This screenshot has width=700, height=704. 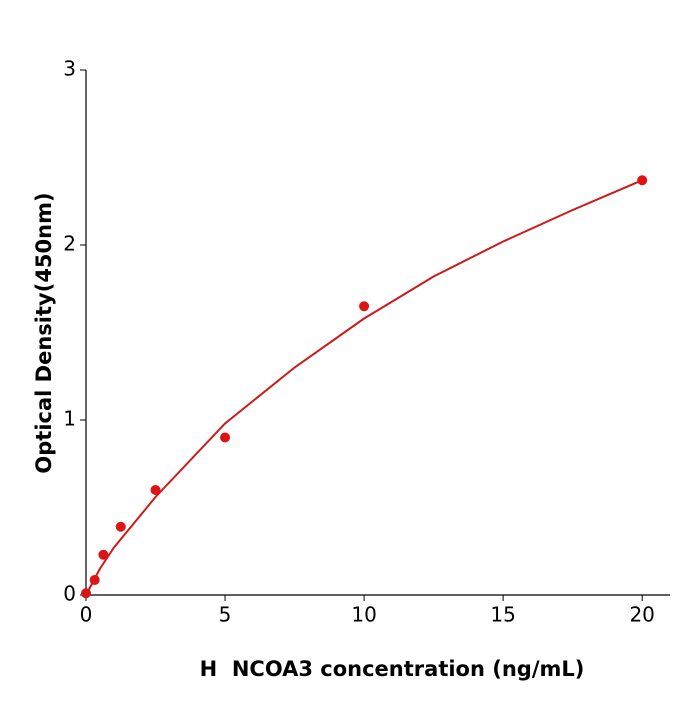 What do you see at coordinates (69, 244) in the screenshot?
I see `y-tick-label: 2` at bounding box center [69, 244].